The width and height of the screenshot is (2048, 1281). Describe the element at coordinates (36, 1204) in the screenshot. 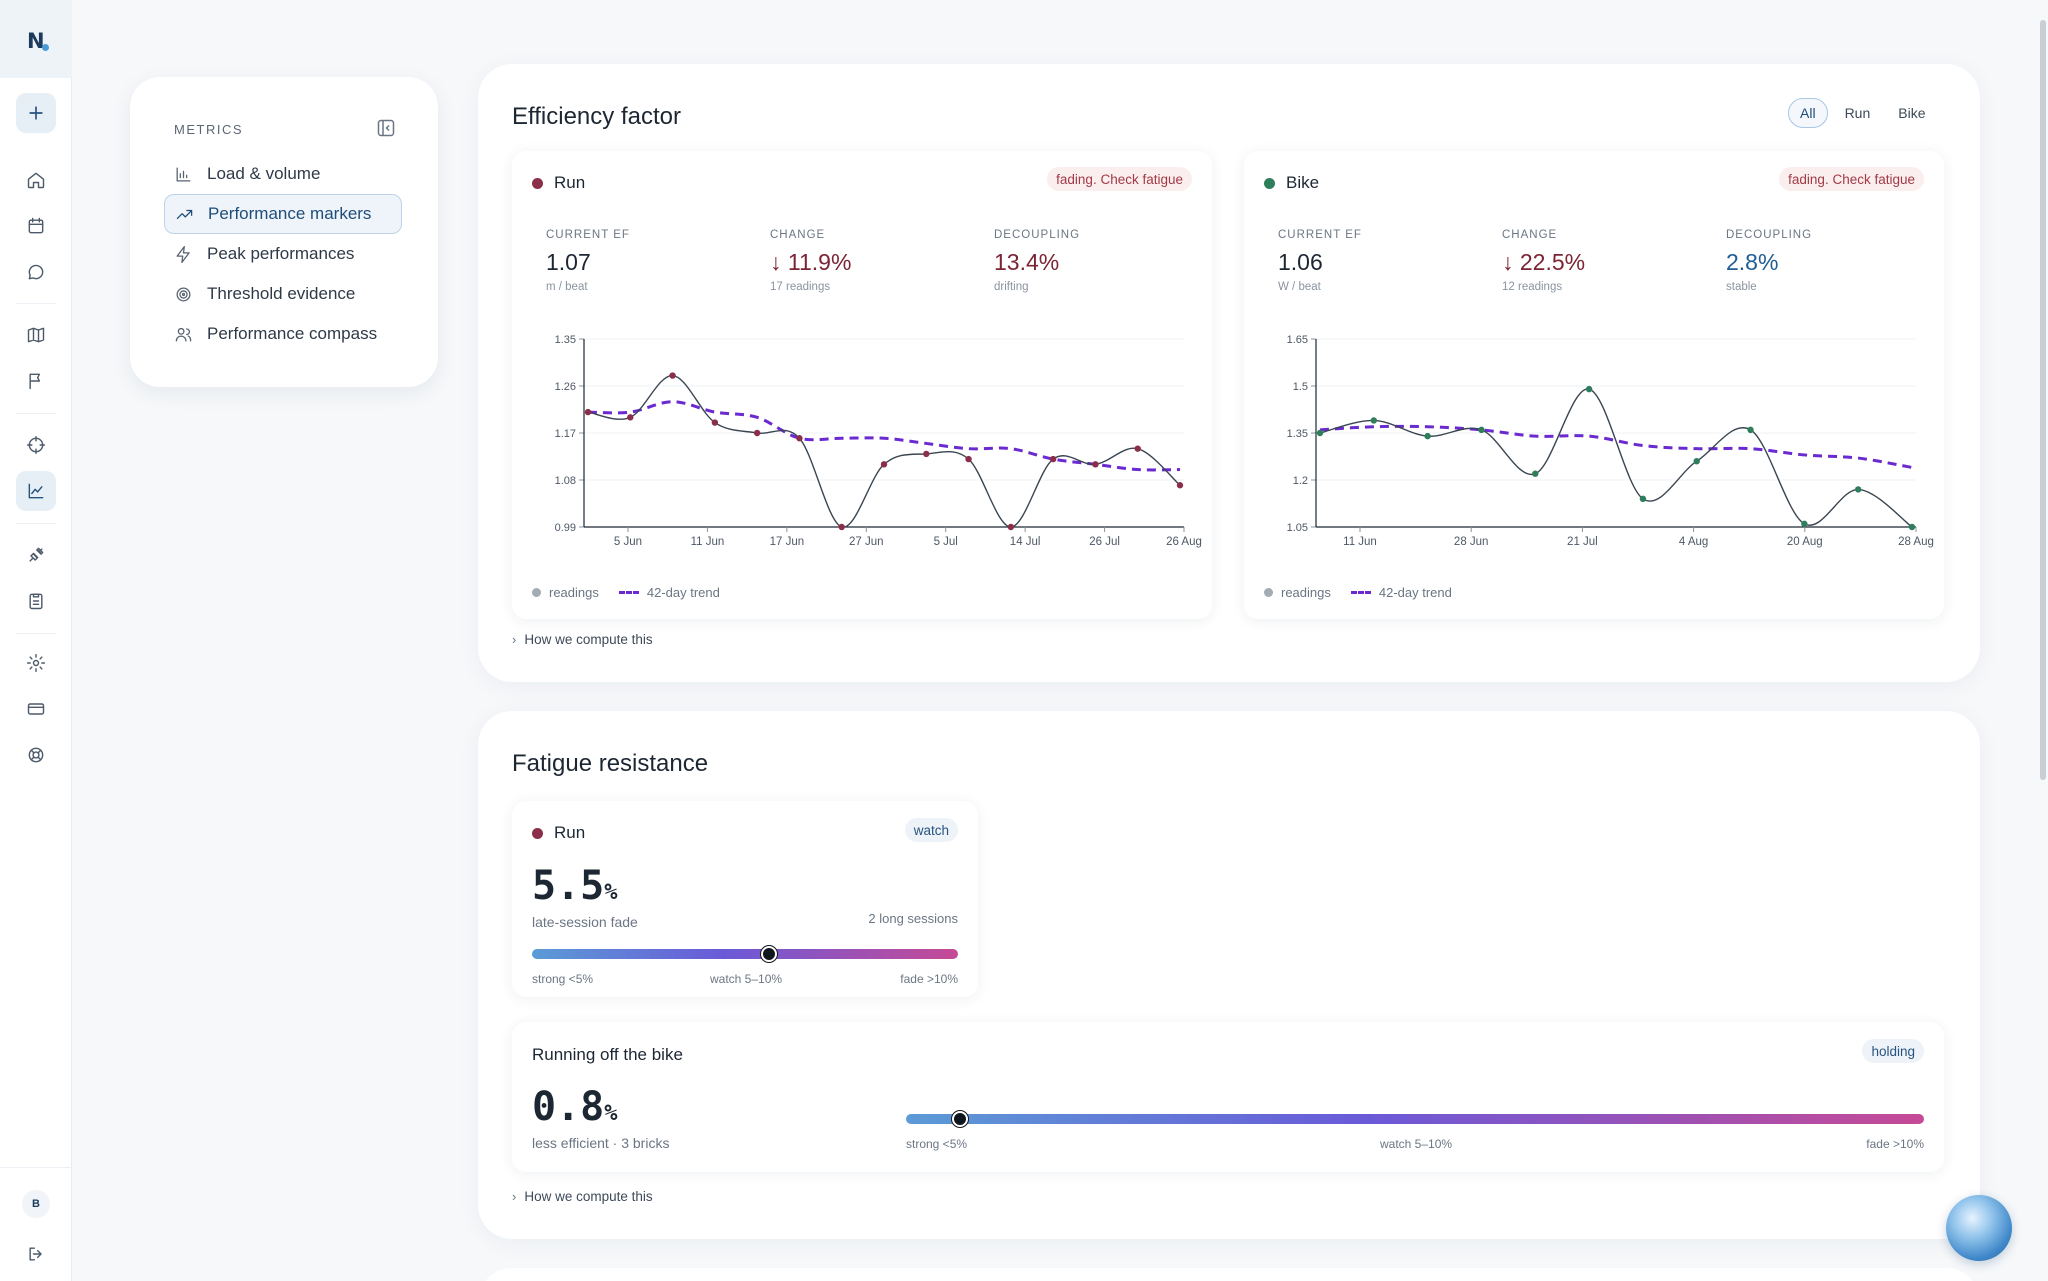

I see `avatar: B` at that location.